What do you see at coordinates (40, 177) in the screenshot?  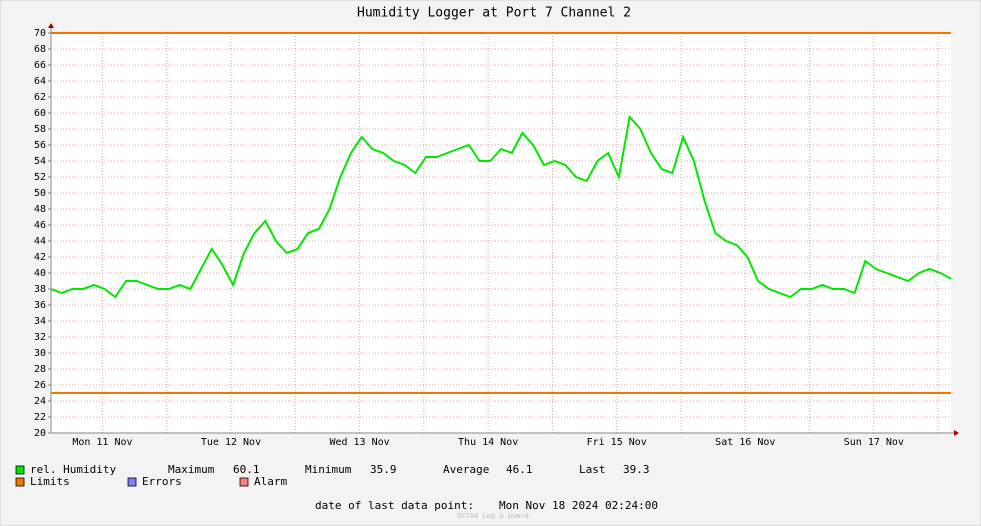 I see `y-tick-label: 52` at bounding box center [40, 177].